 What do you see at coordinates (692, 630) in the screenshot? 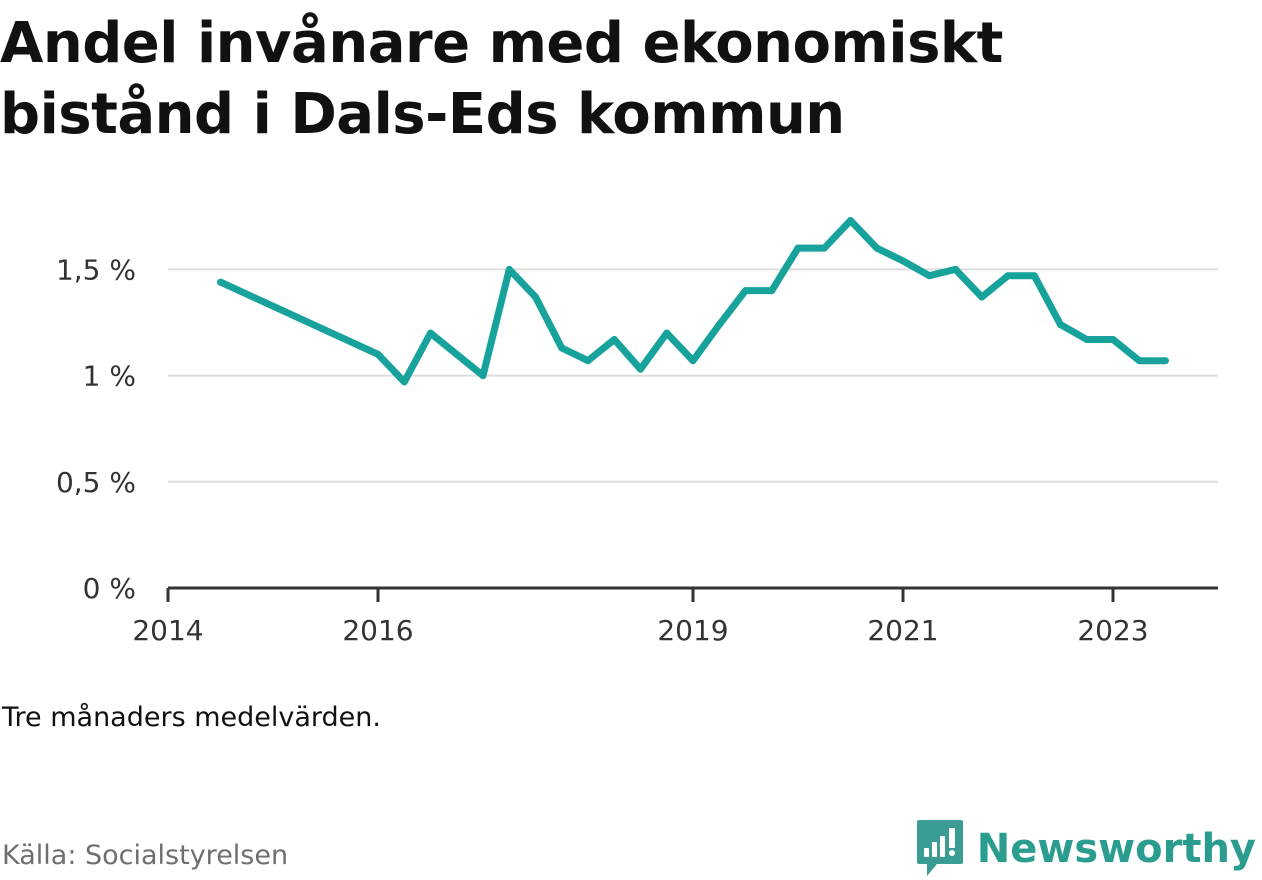
I see `x-tick-label: 2019` at bounding box center [692, 630].